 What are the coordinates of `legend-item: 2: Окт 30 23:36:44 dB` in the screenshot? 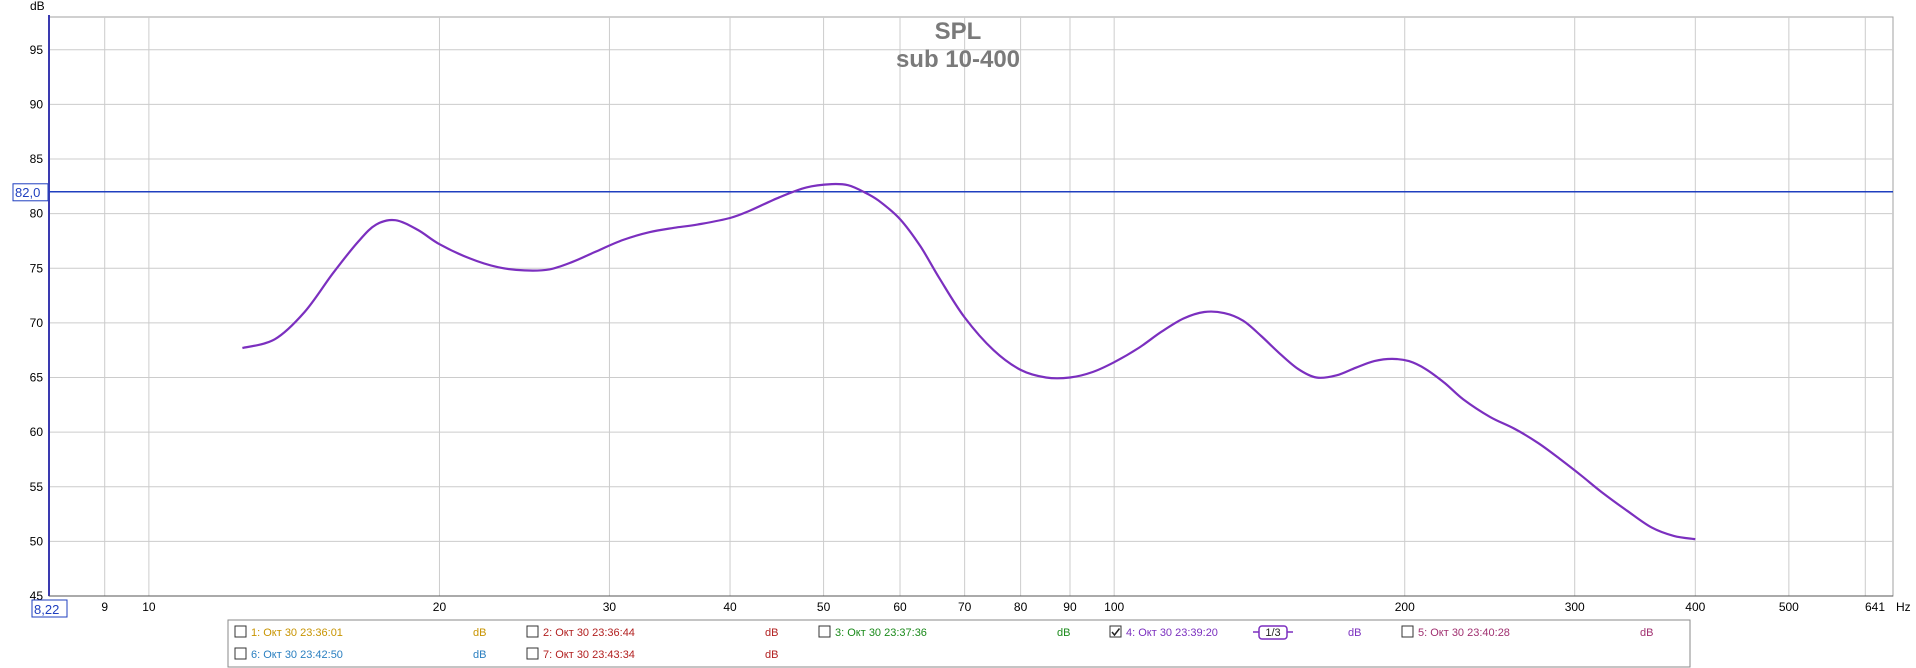 It's located at (652, 632).